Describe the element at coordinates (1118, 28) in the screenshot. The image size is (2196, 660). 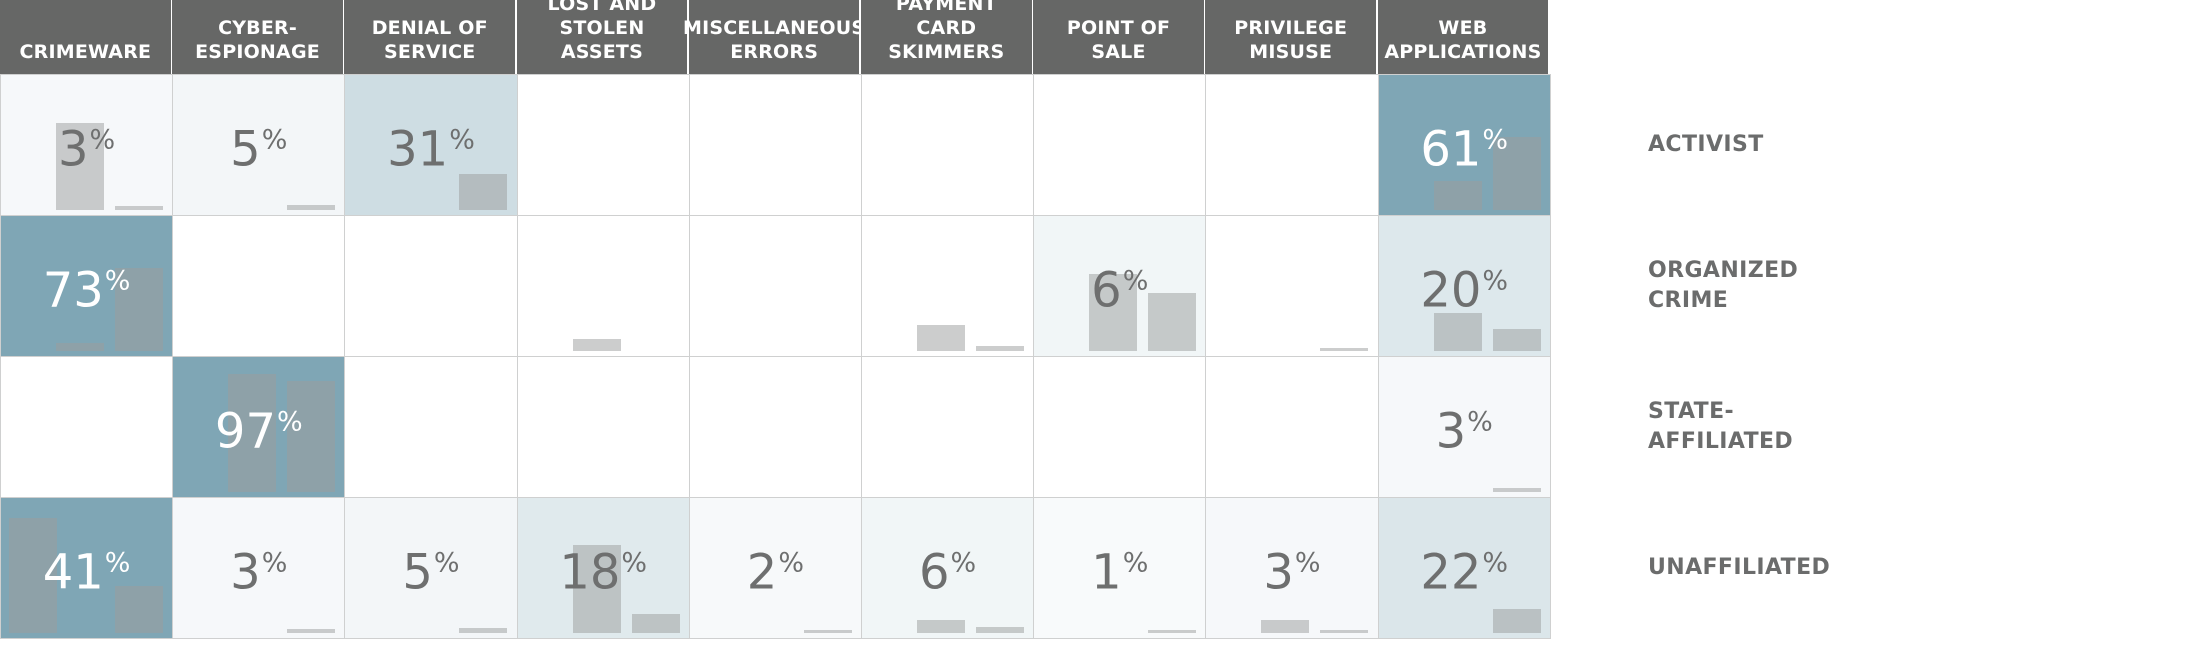
I see `column-header-line: POINT OF` at that location.